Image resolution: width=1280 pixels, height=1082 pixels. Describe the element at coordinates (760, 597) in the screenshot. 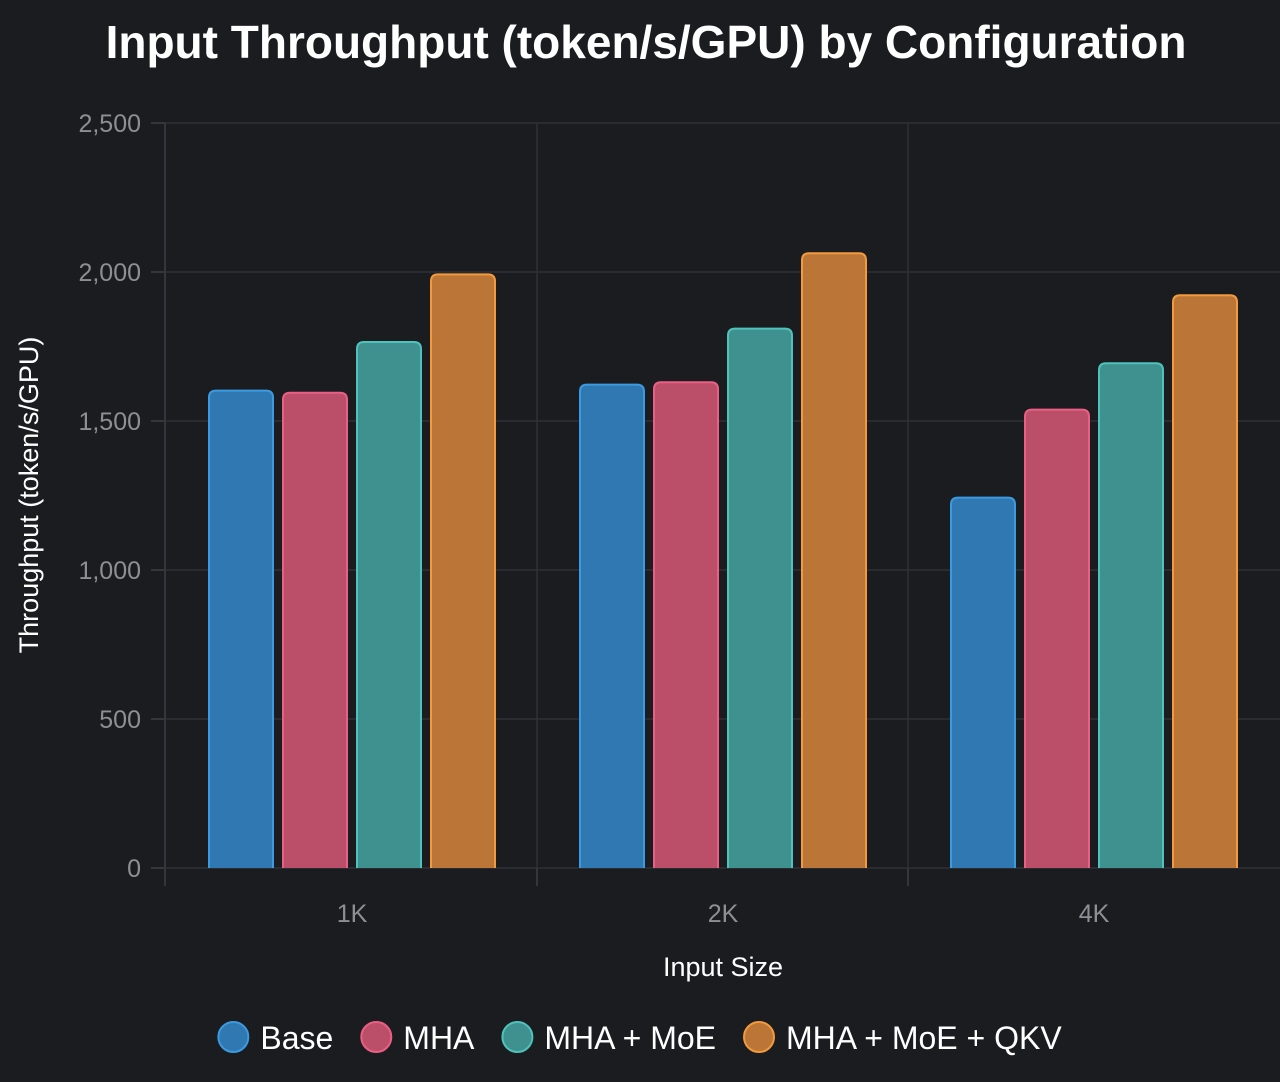

I see `bar-mha-moe-2k` at that location.